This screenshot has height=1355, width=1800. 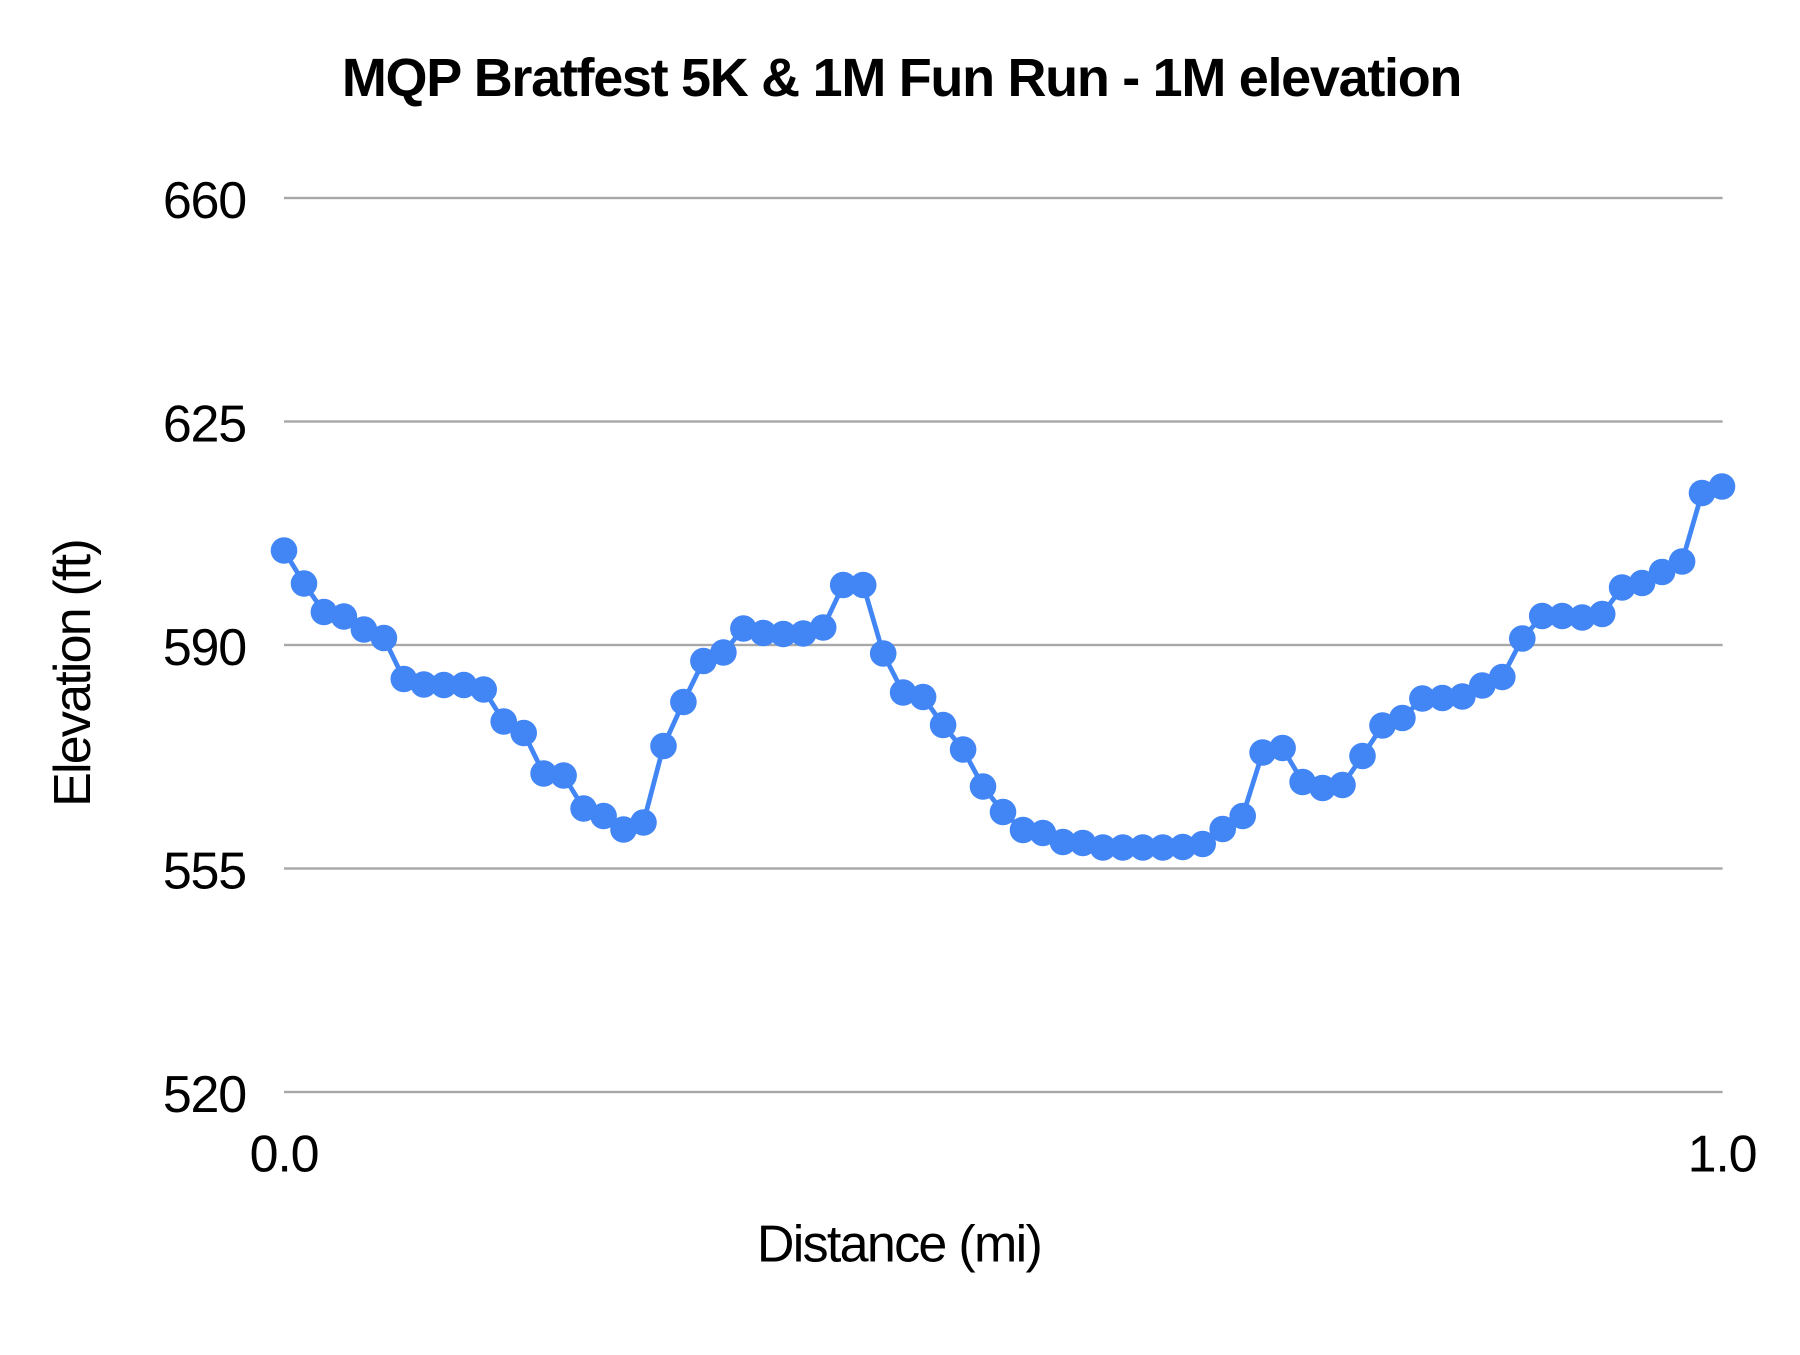 I want to click on svg-text: 520, so click(x=204, y=1095).